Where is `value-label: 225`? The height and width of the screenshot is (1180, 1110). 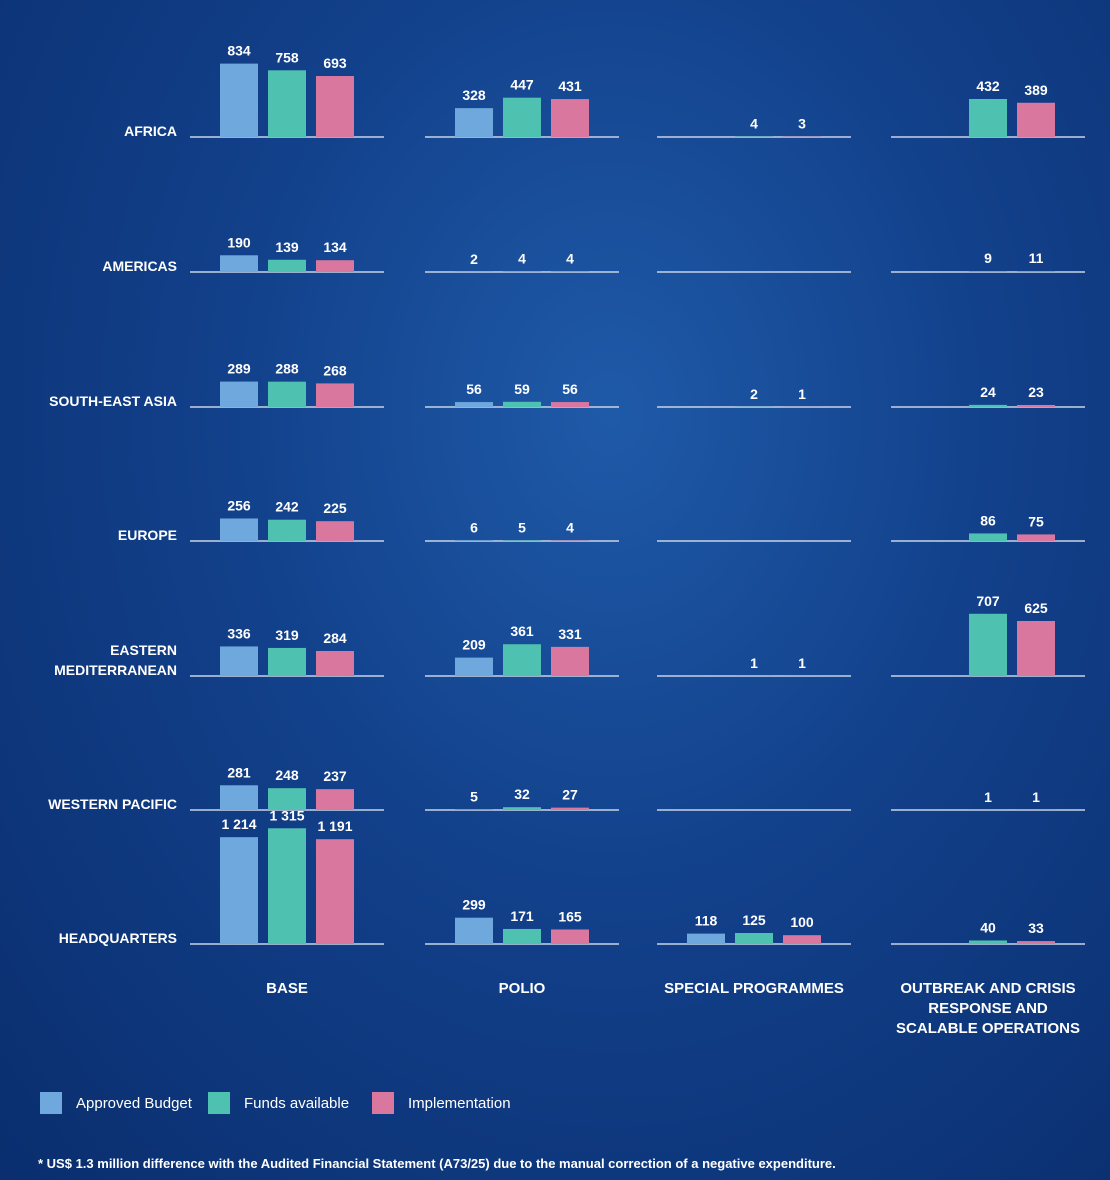 value-label: 225 is located at coordinates (335, 508).